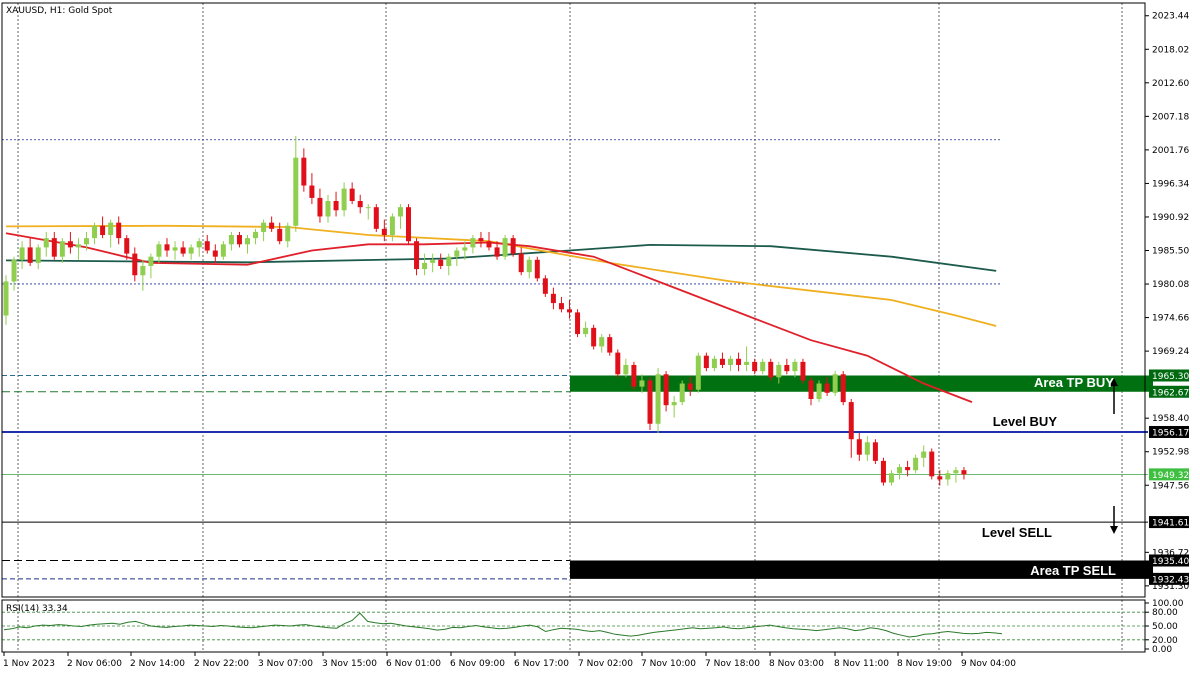 This screenshot has height=675, width=1200. What do you see at coordinates (1170, 562) in the screenshot?
I see `price-tag-label-tp-sell-top: 1935.40` at bounding box center [1170, 562].